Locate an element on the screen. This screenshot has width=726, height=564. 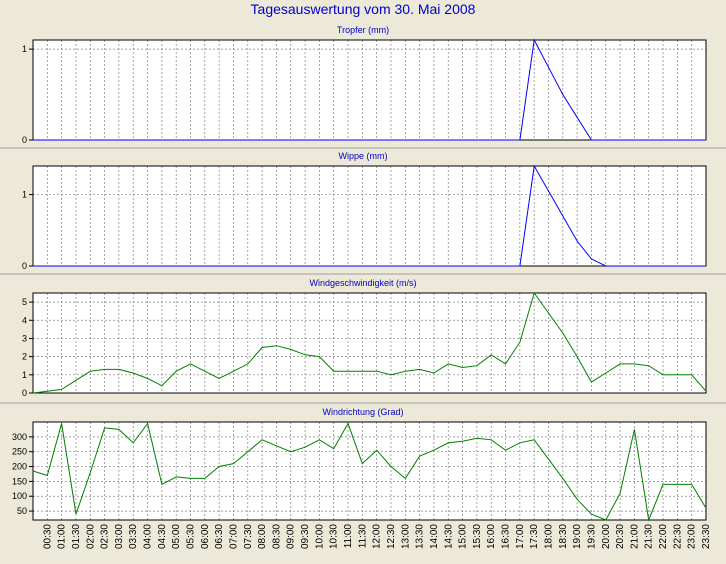
x-tick-label: 21:00 is located at coordinates (634, 536).